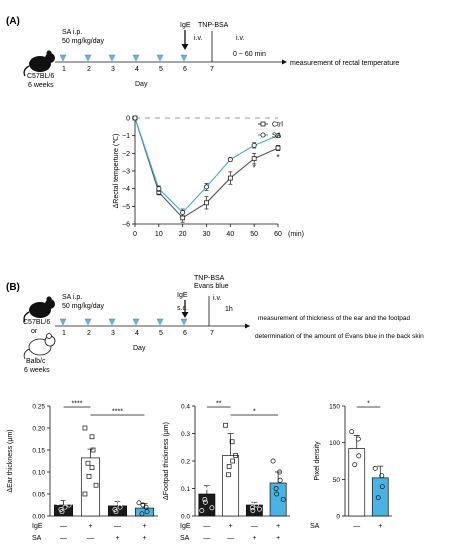  I want to click on x-axis-label: (min), so click(296, 234).